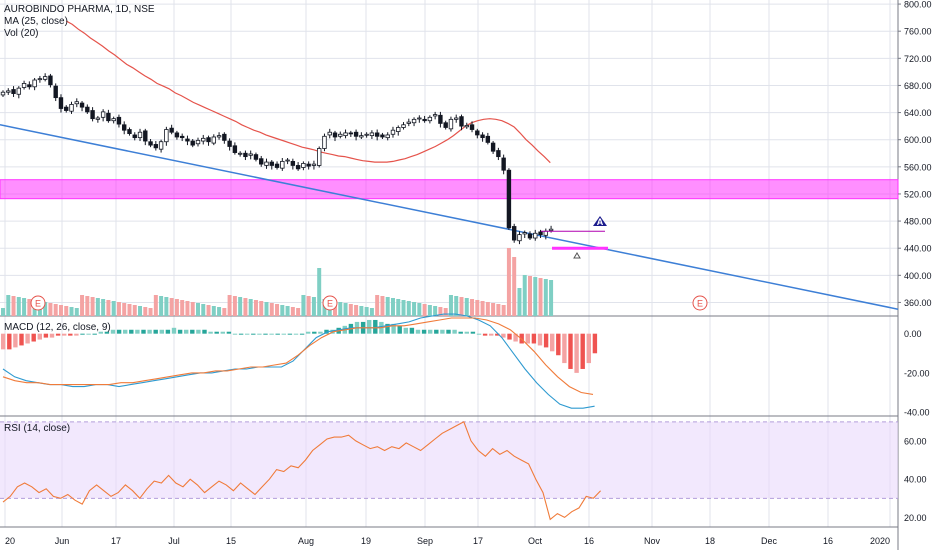 Image resolution: width=932 pixels, height=555 pixels. What do you see at coordinates (62, 541) in the screenshot?
I see `x-tick-label-1: Jun` at bounding box center [62, 541].